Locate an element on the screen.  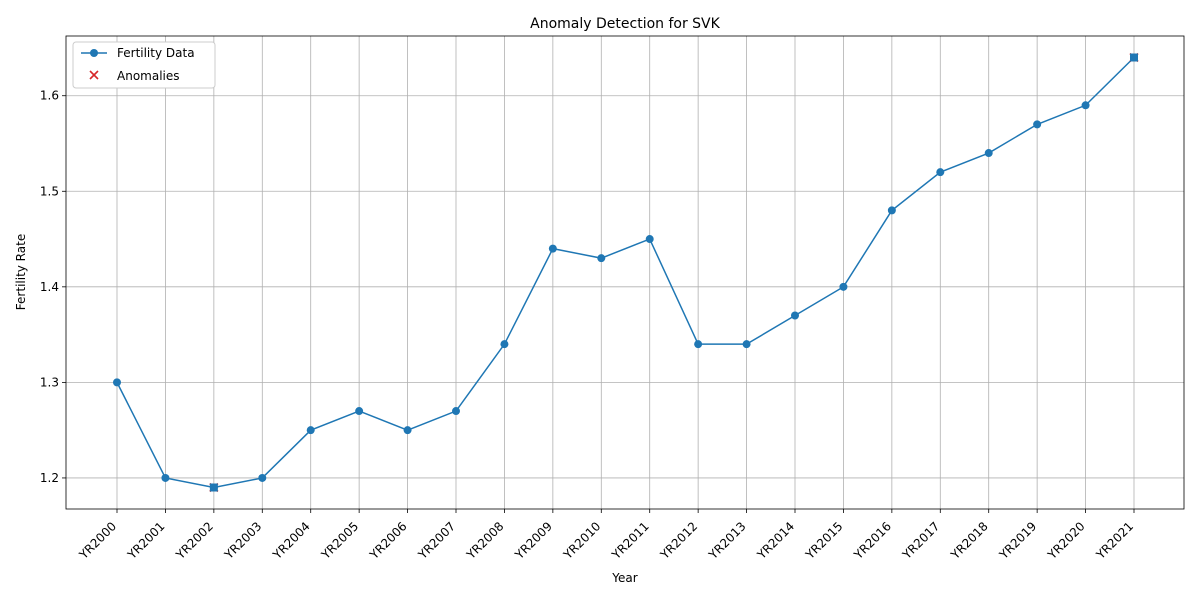
chart-title: Anomaly Detection for SVK is located at coordinates (625, 24).